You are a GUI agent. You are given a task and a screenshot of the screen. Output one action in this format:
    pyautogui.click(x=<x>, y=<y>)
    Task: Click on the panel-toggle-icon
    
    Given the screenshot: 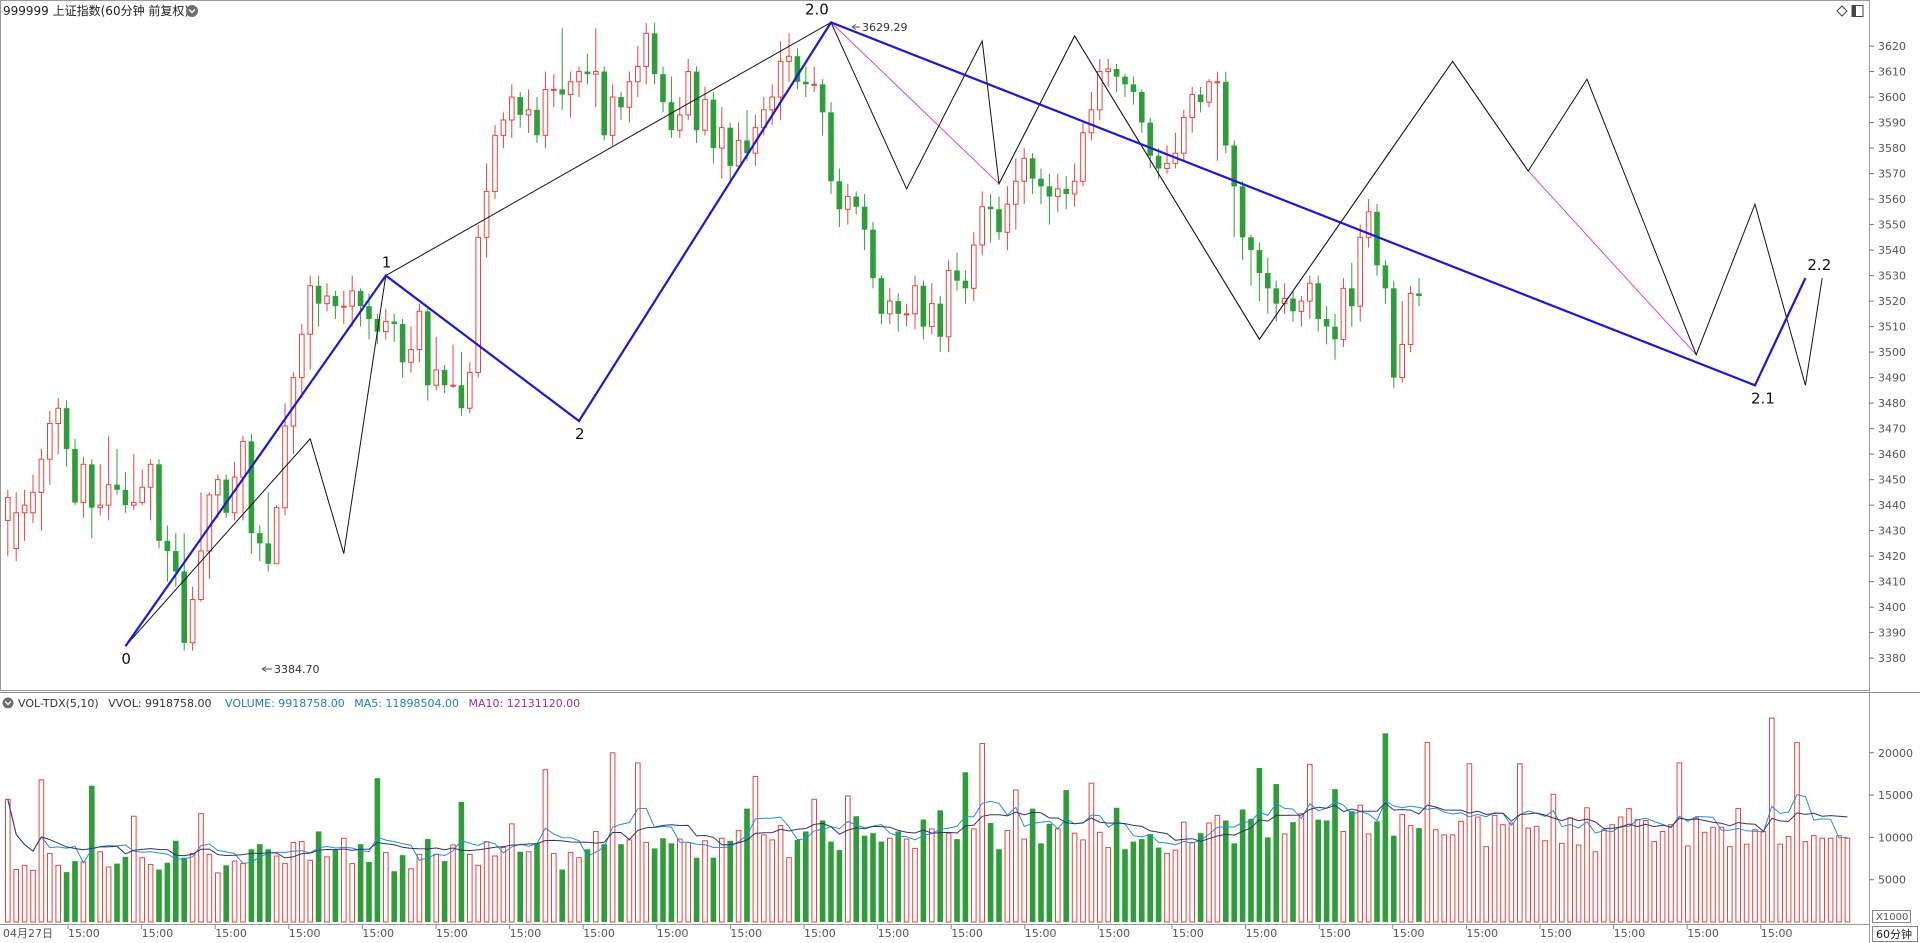 What is the action you would take?
    pyautogui.click(x=1857, y=11)
    